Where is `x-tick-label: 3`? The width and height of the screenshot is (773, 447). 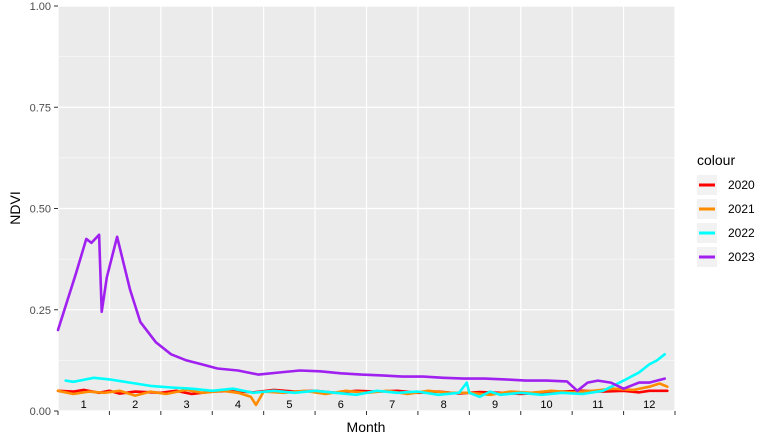
x-tick-label: 3 is located at coordinates (186, 405).